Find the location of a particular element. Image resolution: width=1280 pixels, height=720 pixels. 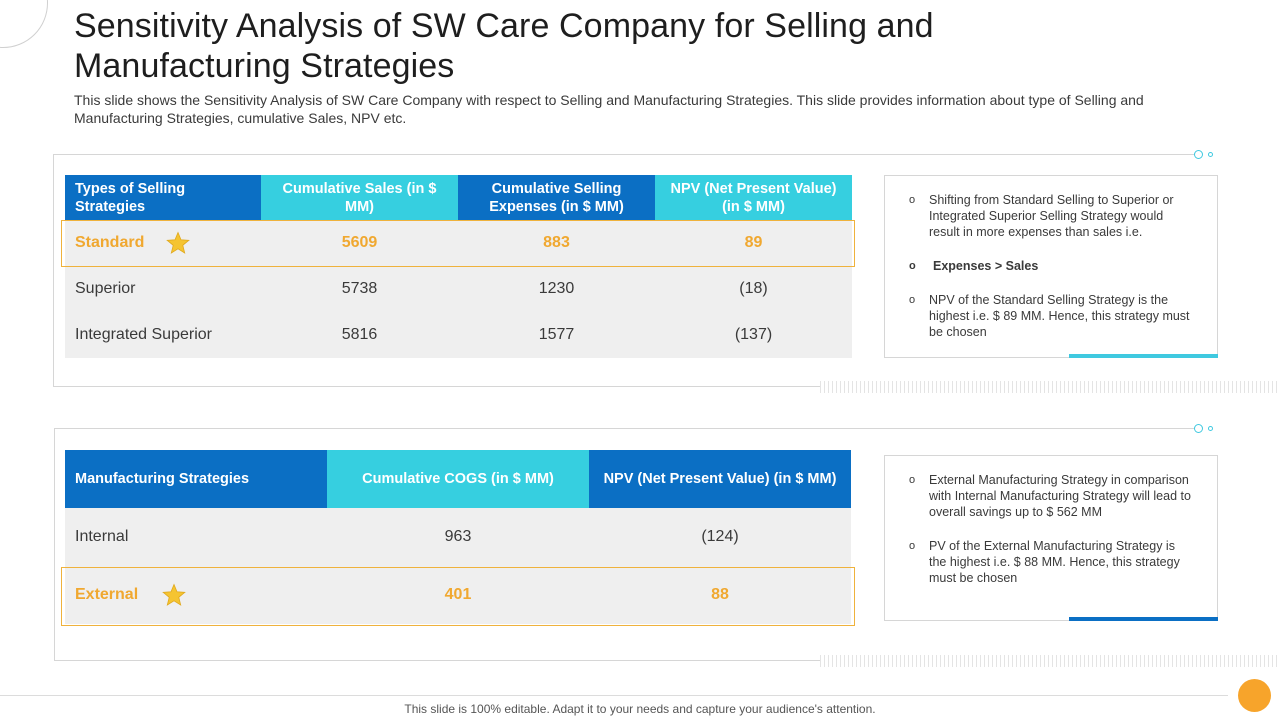

manufacturing-notes-accent is located at coordinates (1143, 619).